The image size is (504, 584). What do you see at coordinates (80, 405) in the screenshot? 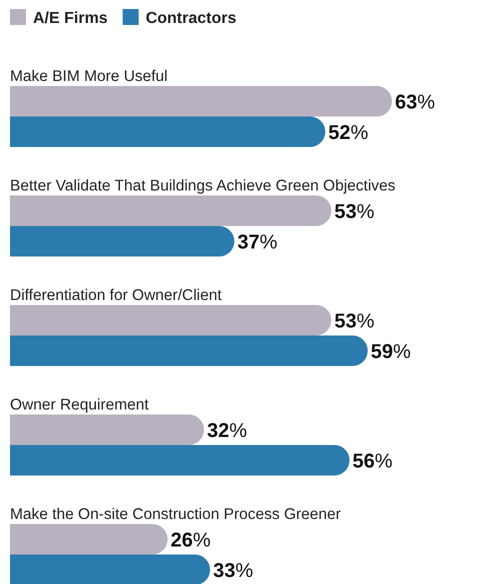
I see `y-tick-label: Owner Requirement` at bounding box center [80, 405].